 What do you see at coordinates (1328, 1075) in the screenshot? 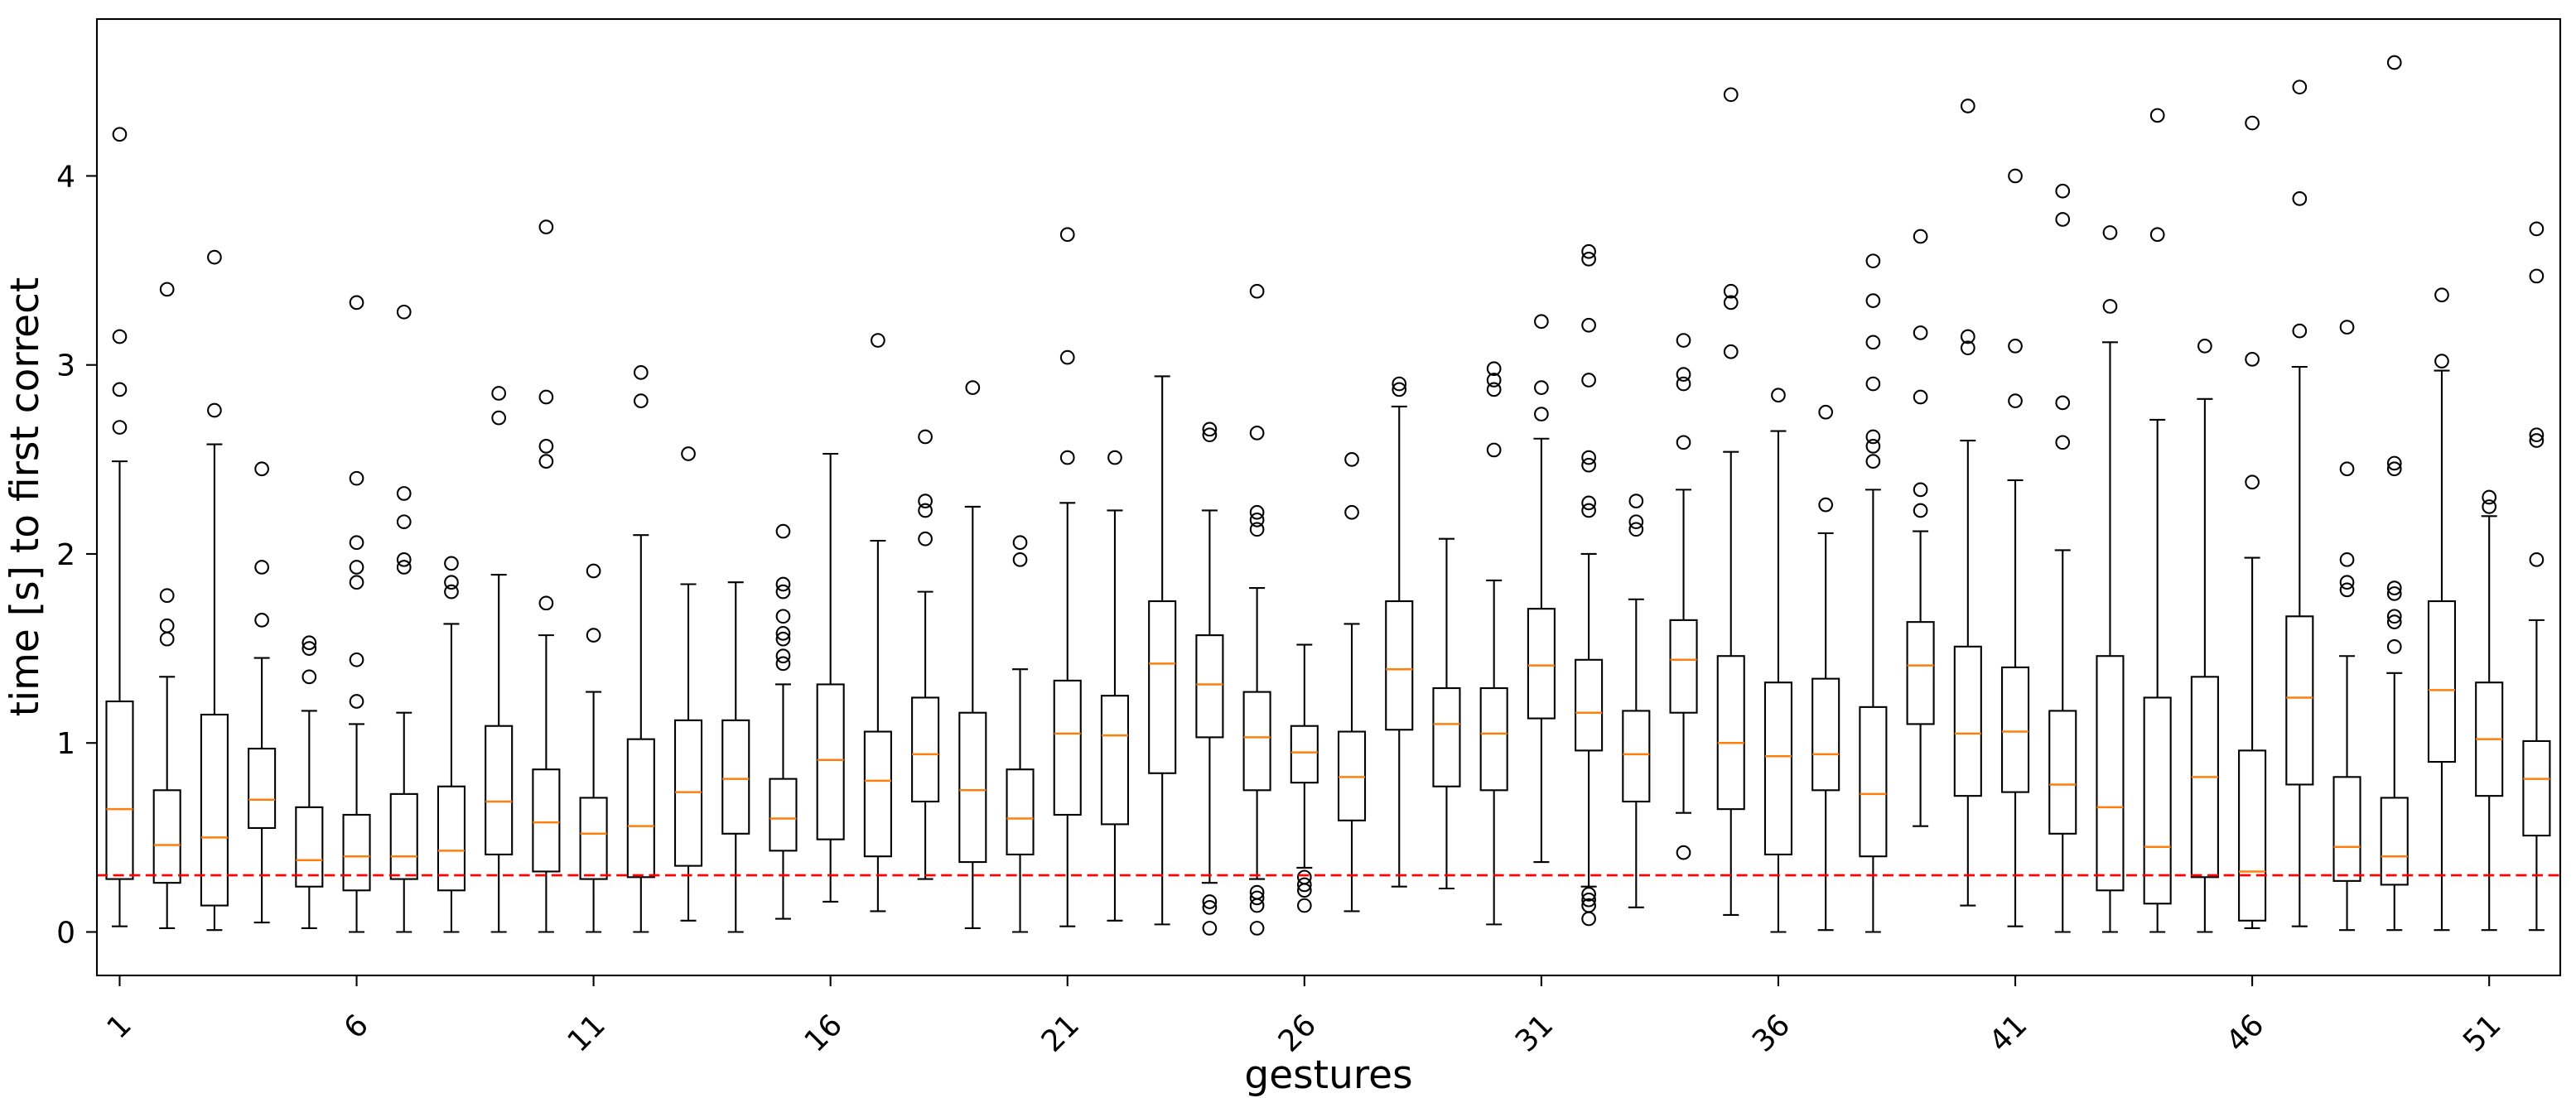
I see `x-axis-label: gestures` at bounding box center [1328, 1075].